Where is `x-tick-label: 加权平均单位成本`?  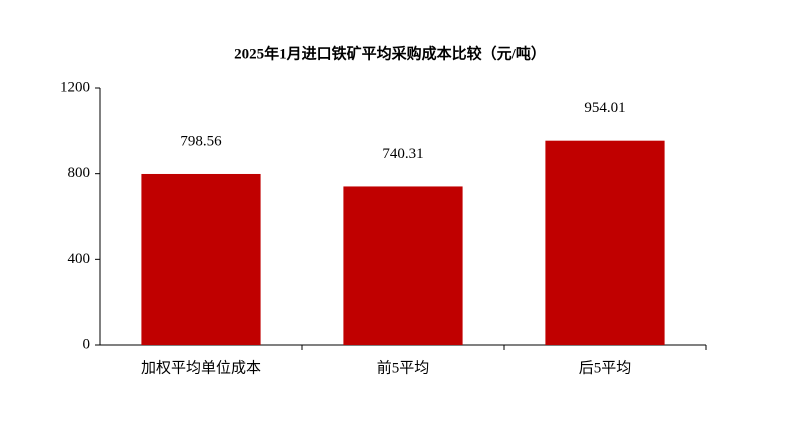 x-tick-label: 加权平均单位成本 is located at coordinates (201, 367).